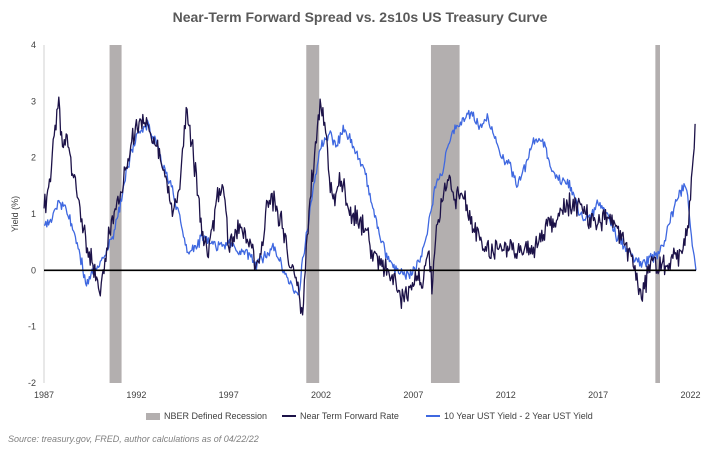  I want to click on y-tick-labels: -2 -1 0 1 2 3 4, so click(32, 214).